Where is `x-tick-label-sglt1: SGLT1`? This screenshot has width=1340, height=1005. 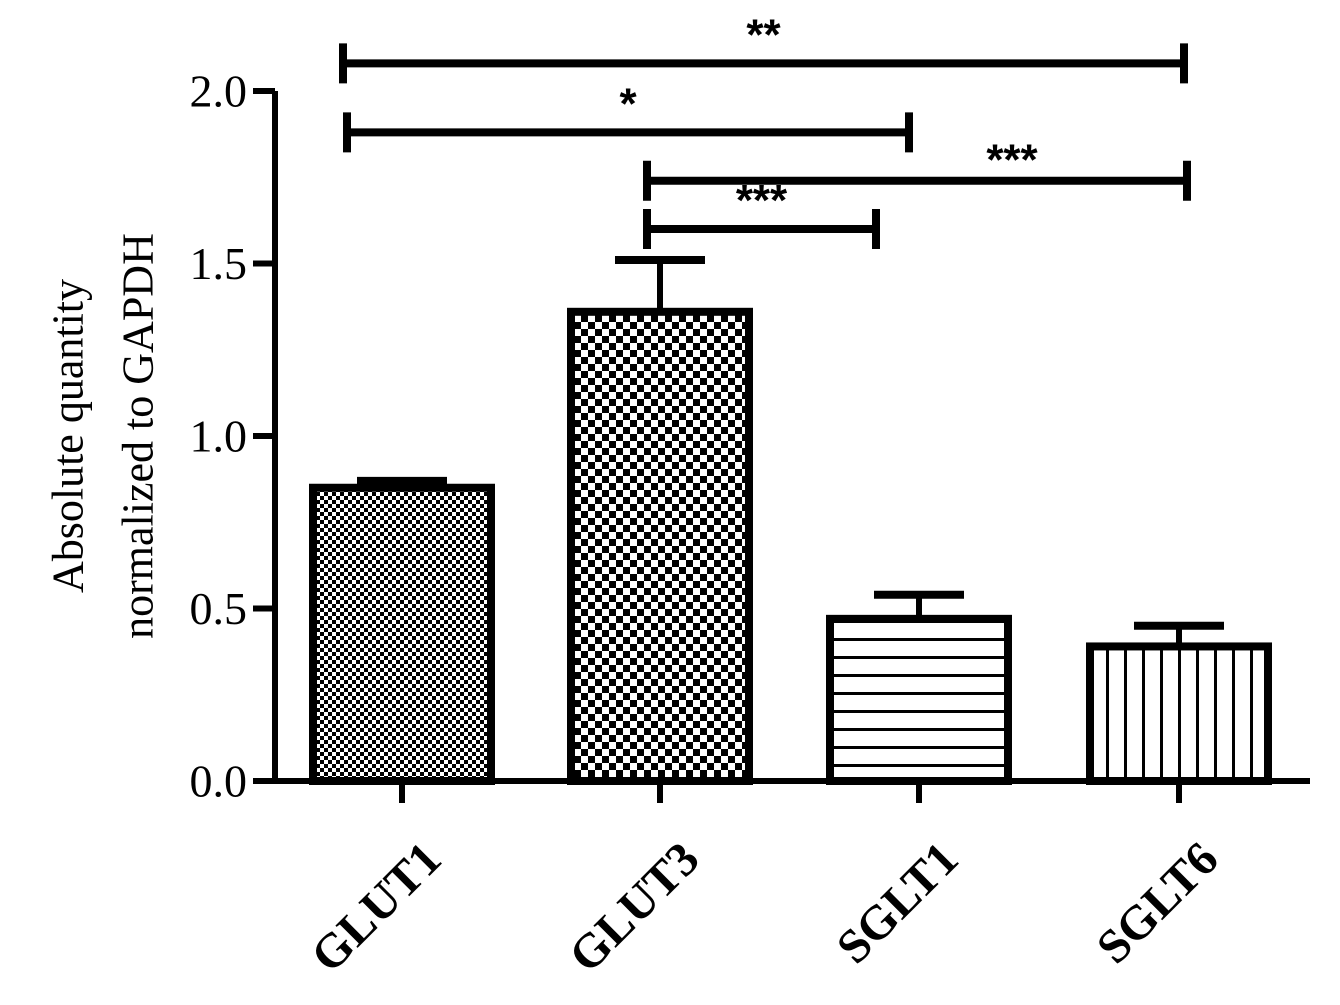
x-tick-label-sglt1: SGLT1 is located at coordinates (898, 903).